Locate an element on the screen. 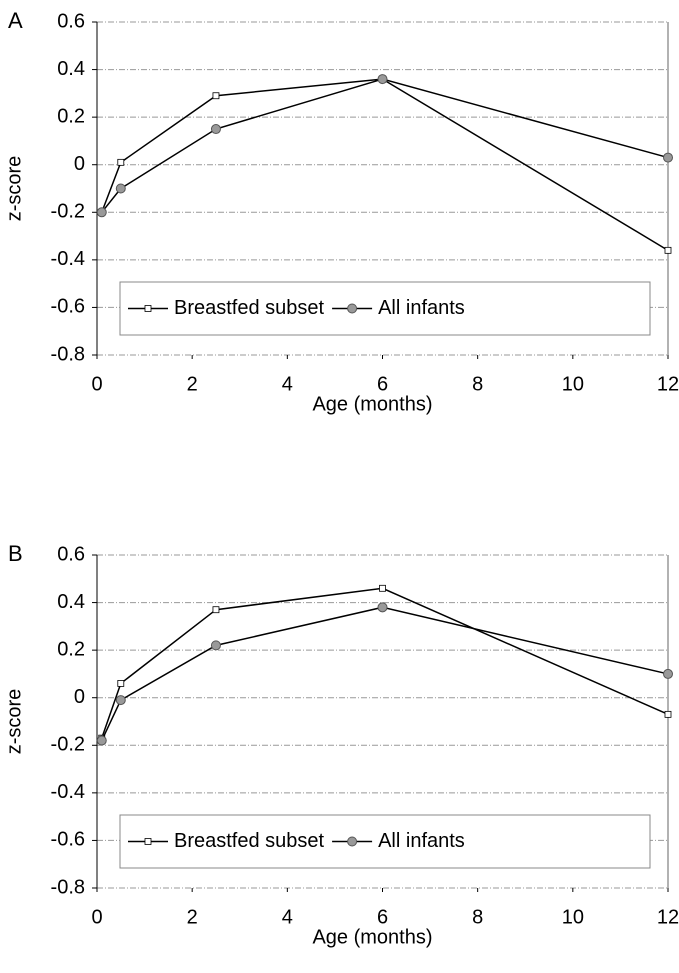 This screenshot has height=973, width=679. panel-label: B is located at coordinates (15, 553).